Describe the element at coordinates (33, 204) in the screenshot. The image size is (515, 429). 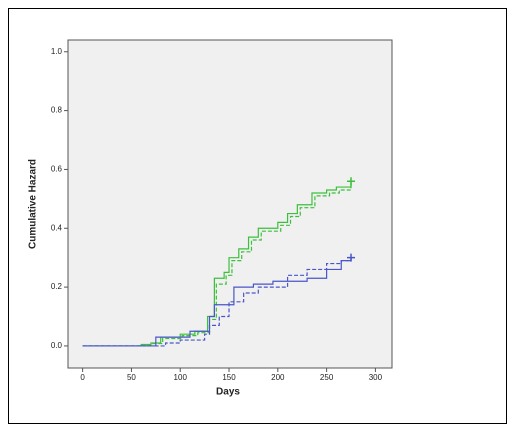
I see `y-axis-label: Cumulative Hazard` at that location.